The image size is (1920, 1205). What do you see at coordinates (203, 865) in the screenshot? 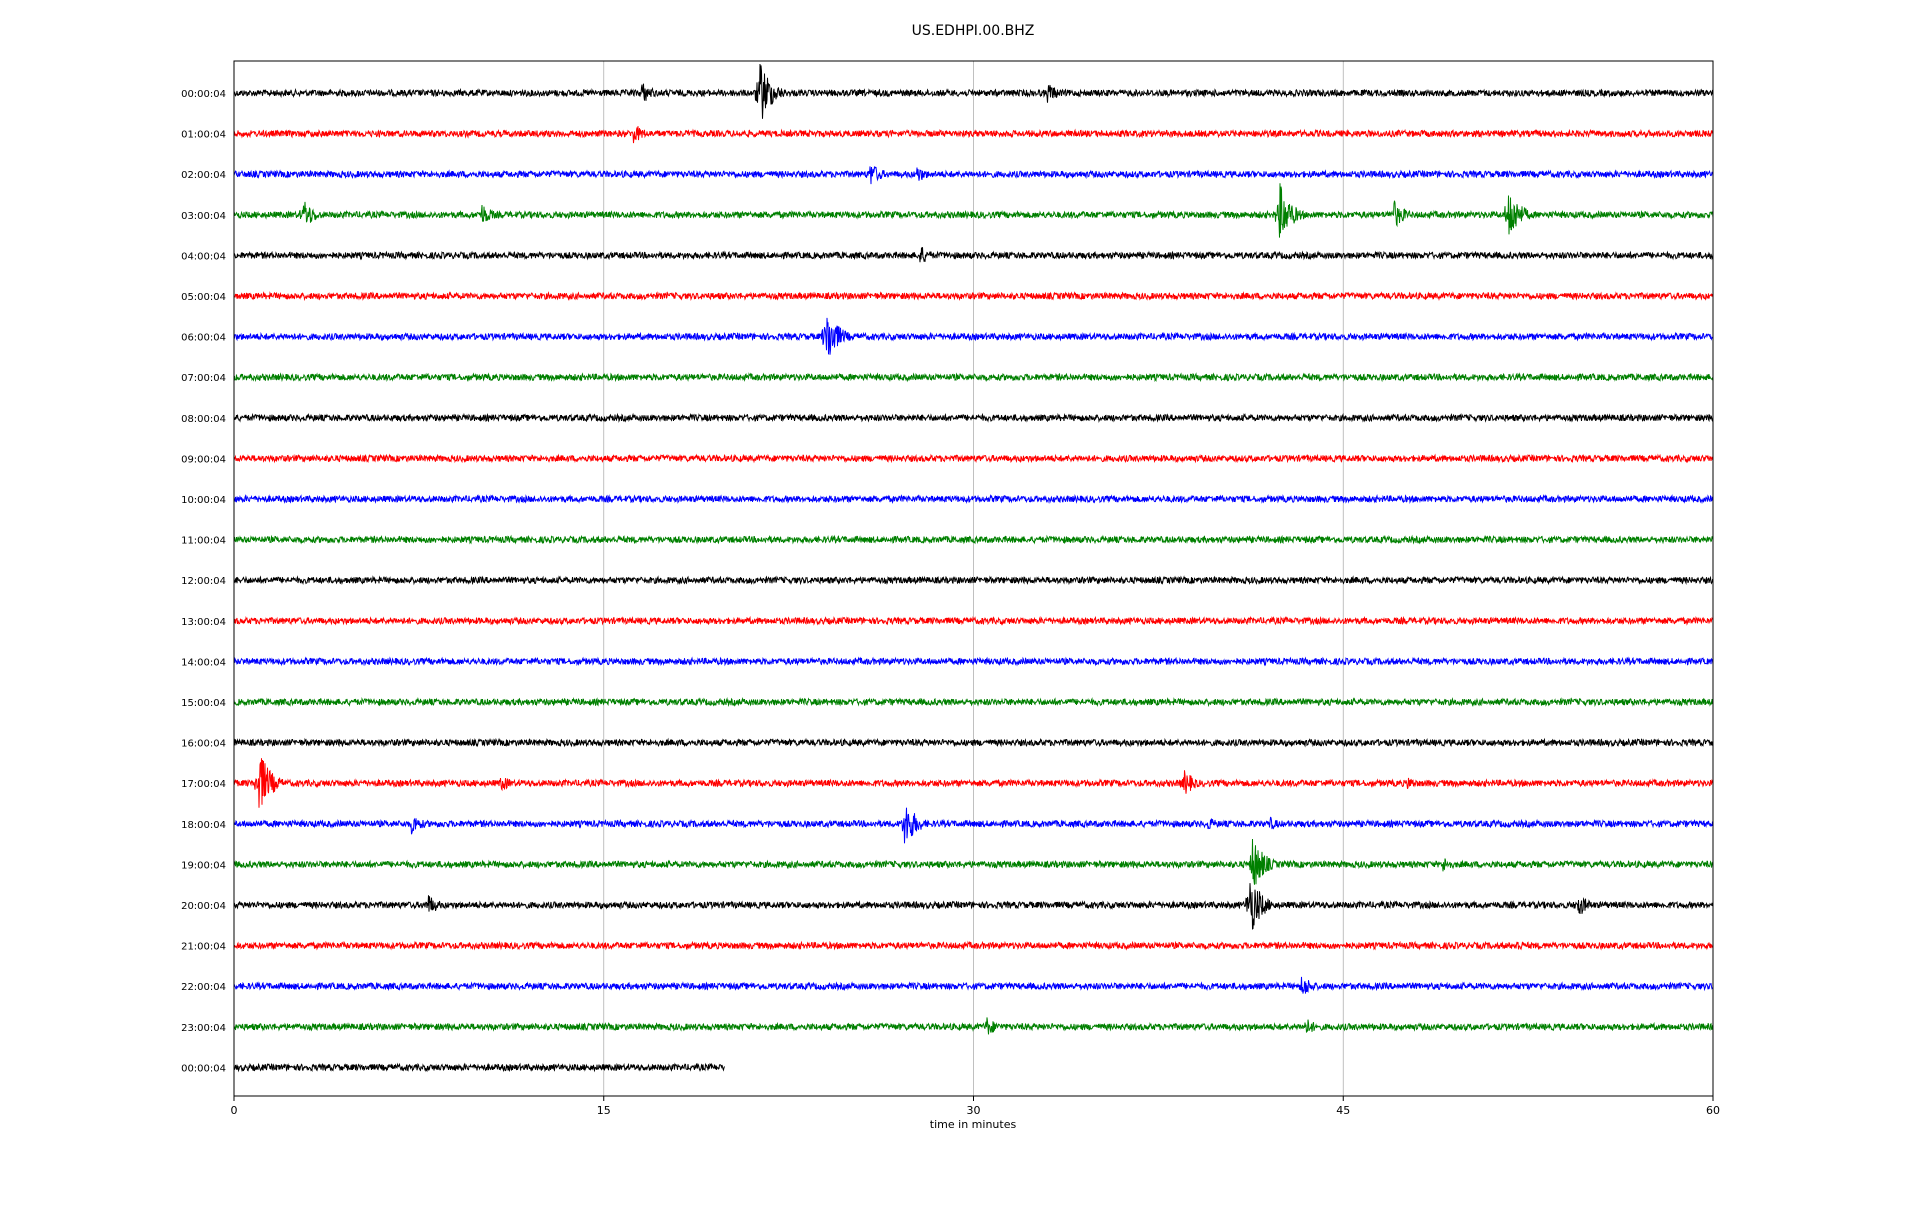
I see `row-time-label: 19:00:04` at bounding box center [203, 865].